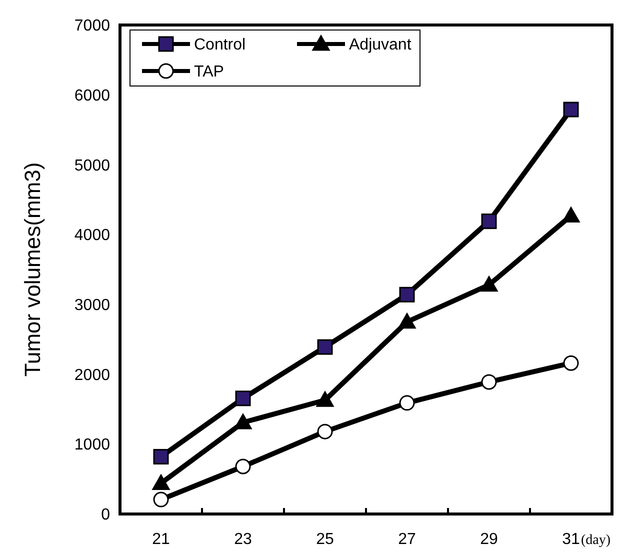 The width and height of the screenshot is (628, 556). What do you see at coordinates (32, 269) in the screenshot?
I see `y-axis-title: Tumor volumes(mm3)` at bounding box center [32, 269].